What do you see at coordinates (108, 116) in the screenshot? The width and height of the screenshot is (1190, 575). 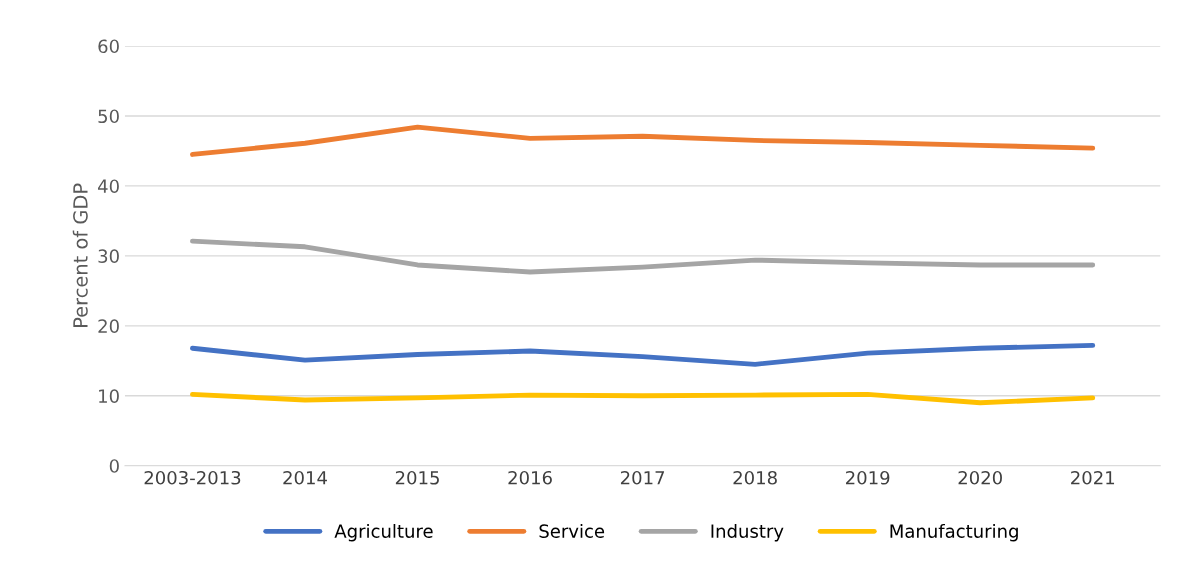 I see `y-tick-label: 50` at bounding box center [108, 116].